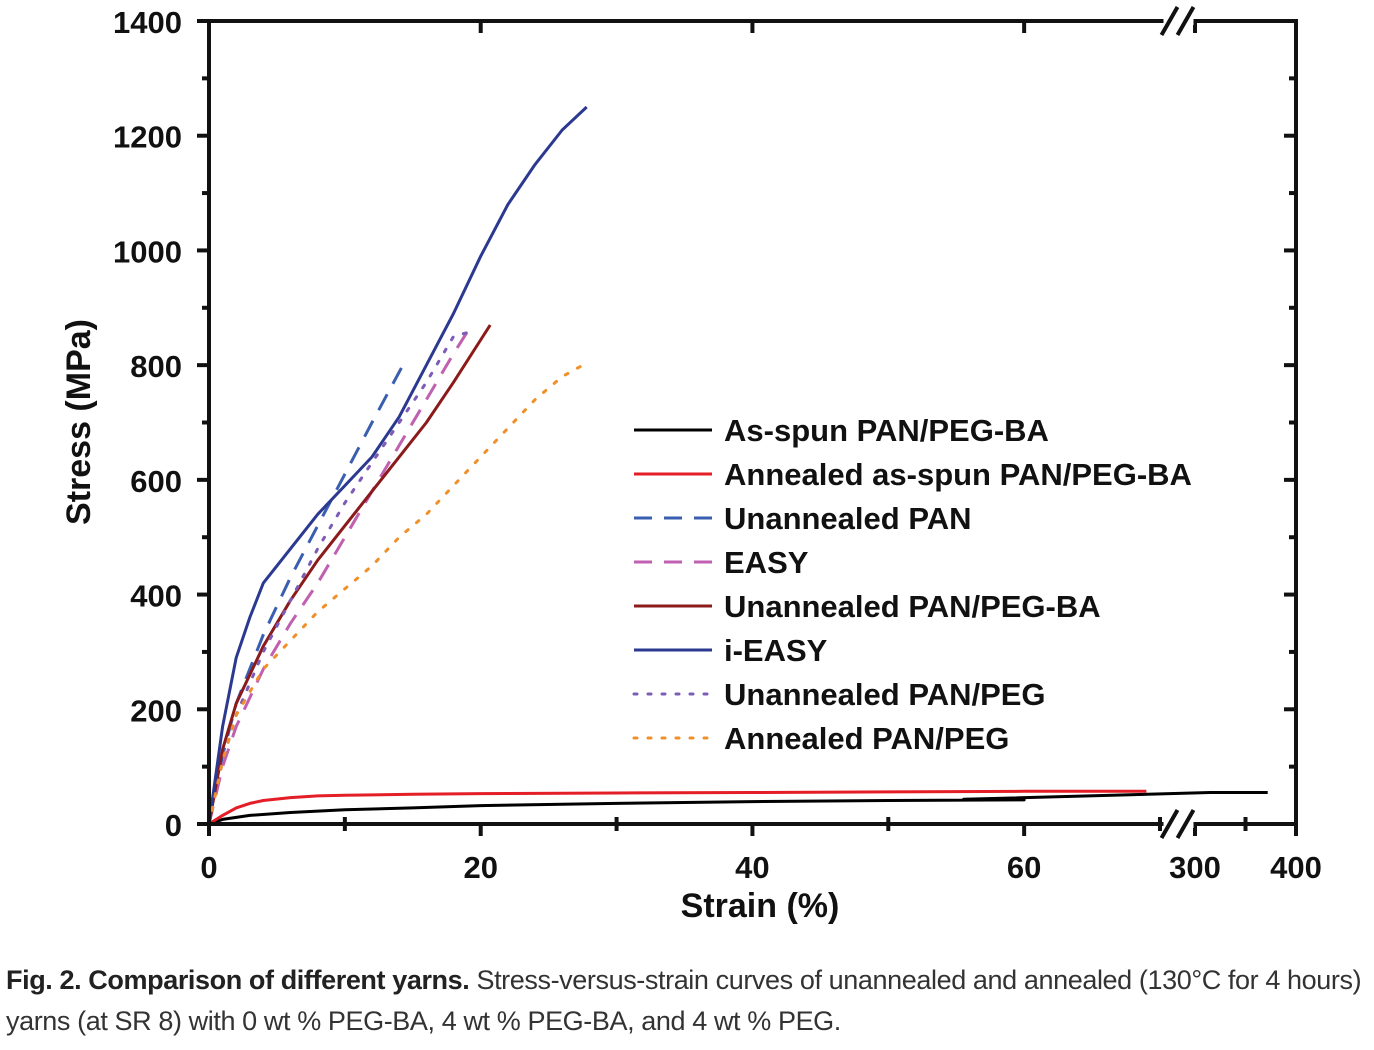 The image size is (1374, 1050). I want to click on y-tick-label: 600, so click(156, 481).